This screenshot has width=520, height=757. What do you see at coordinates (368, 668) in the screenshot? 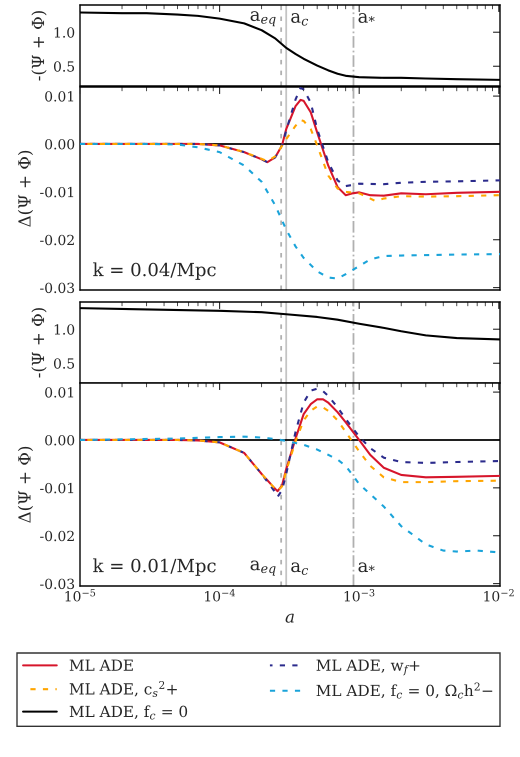
I see `legend-label: ML ADE, w$_{f}$+` at bounding box center [368, 668].